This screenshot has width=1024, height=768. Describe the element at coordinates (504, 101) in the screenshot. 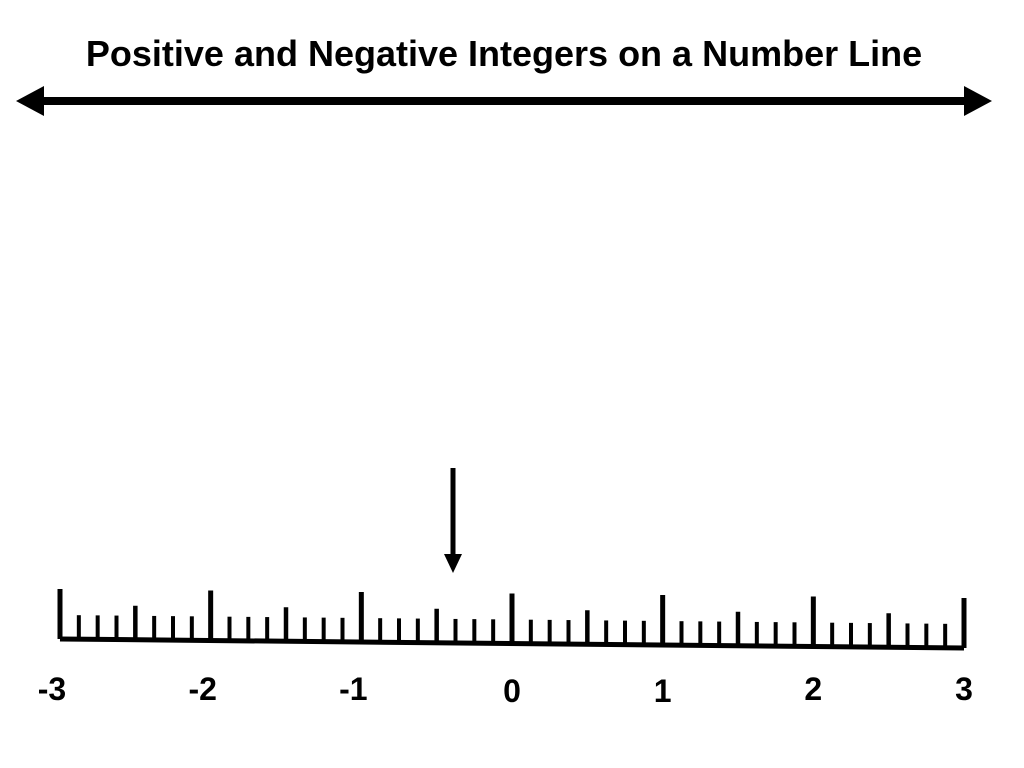

I see `double-headed-arrow-icon` at that location.